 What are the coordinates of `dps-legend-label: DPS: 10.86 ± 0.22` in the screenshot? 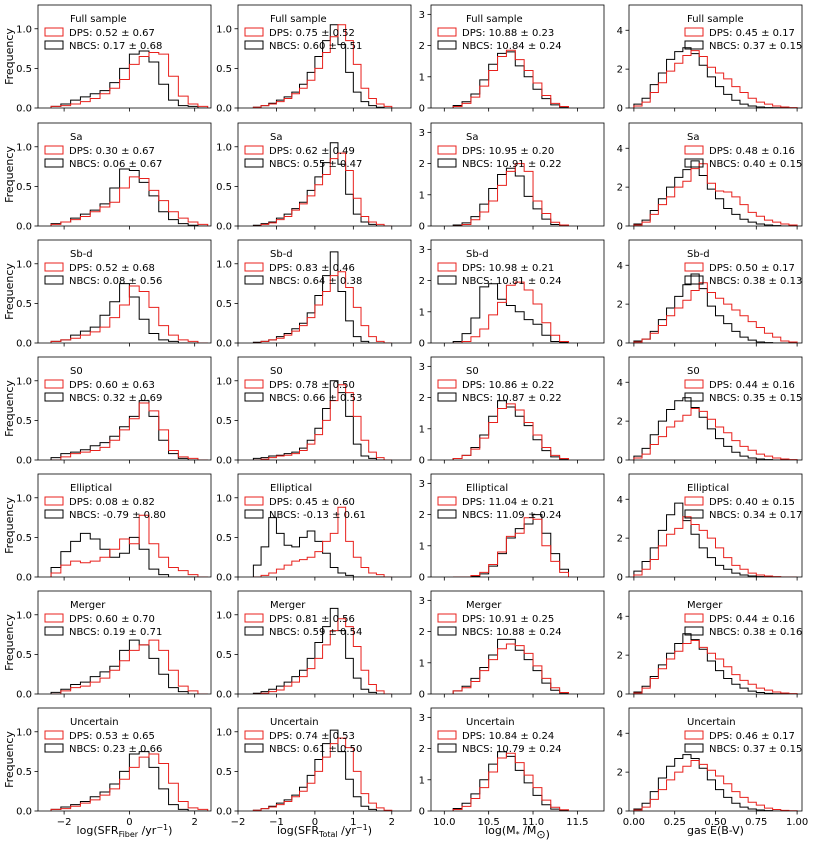 It's located at (508, 385).